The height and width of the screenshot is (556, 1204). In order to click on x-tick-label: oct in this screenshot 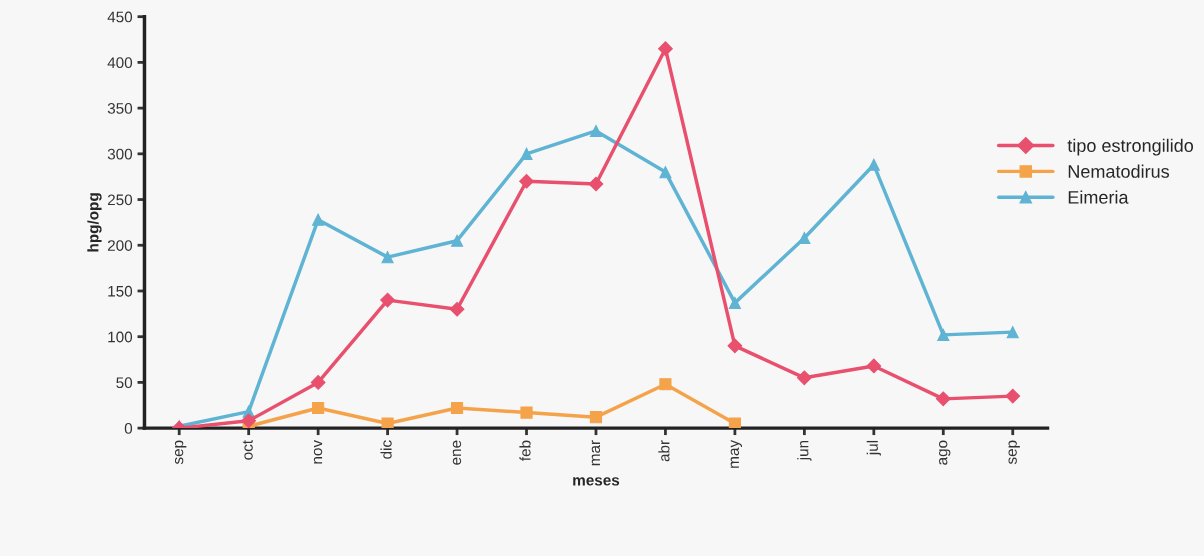, I will do `click(247, 450)`.